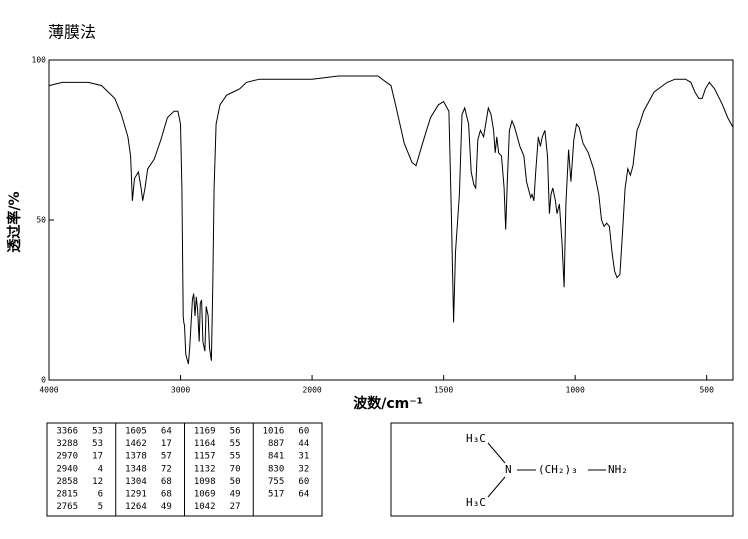 This screenshot has width=748, height=539. What do you see at coordinates (276, 482) in the screenshot?
I see `peak-wavenumber: 755` at bounding box center [276, 482].